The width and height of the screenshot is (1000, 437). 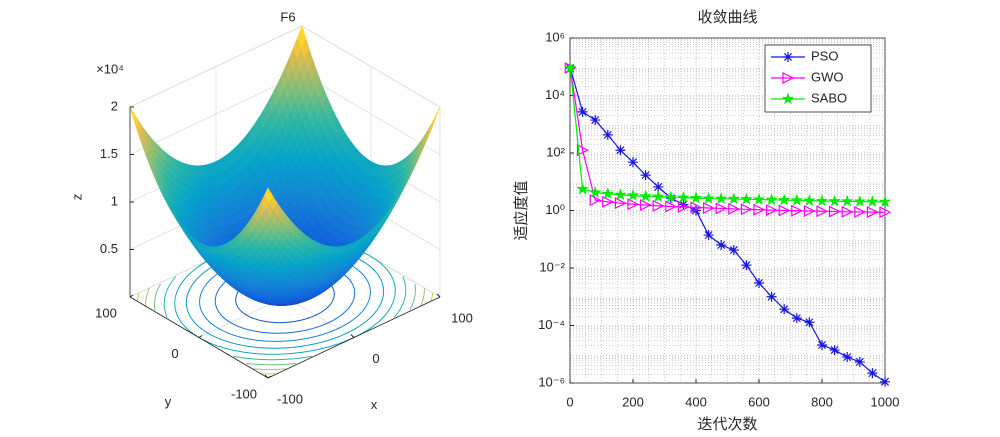 I want to click on y-tick-label: -100, so click(x=244, y=393).